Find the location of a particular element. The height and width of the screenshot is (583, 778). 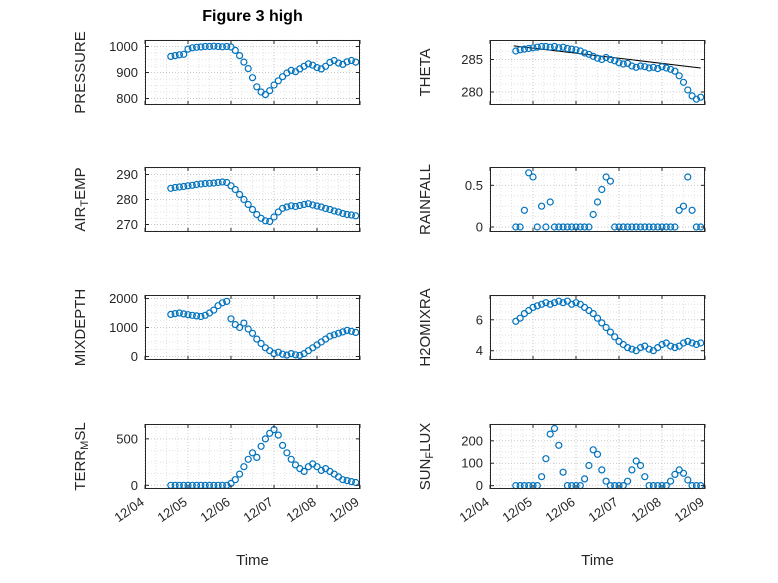

tick-labels: 0 1000 2000 is located at coordinates (123, 327).